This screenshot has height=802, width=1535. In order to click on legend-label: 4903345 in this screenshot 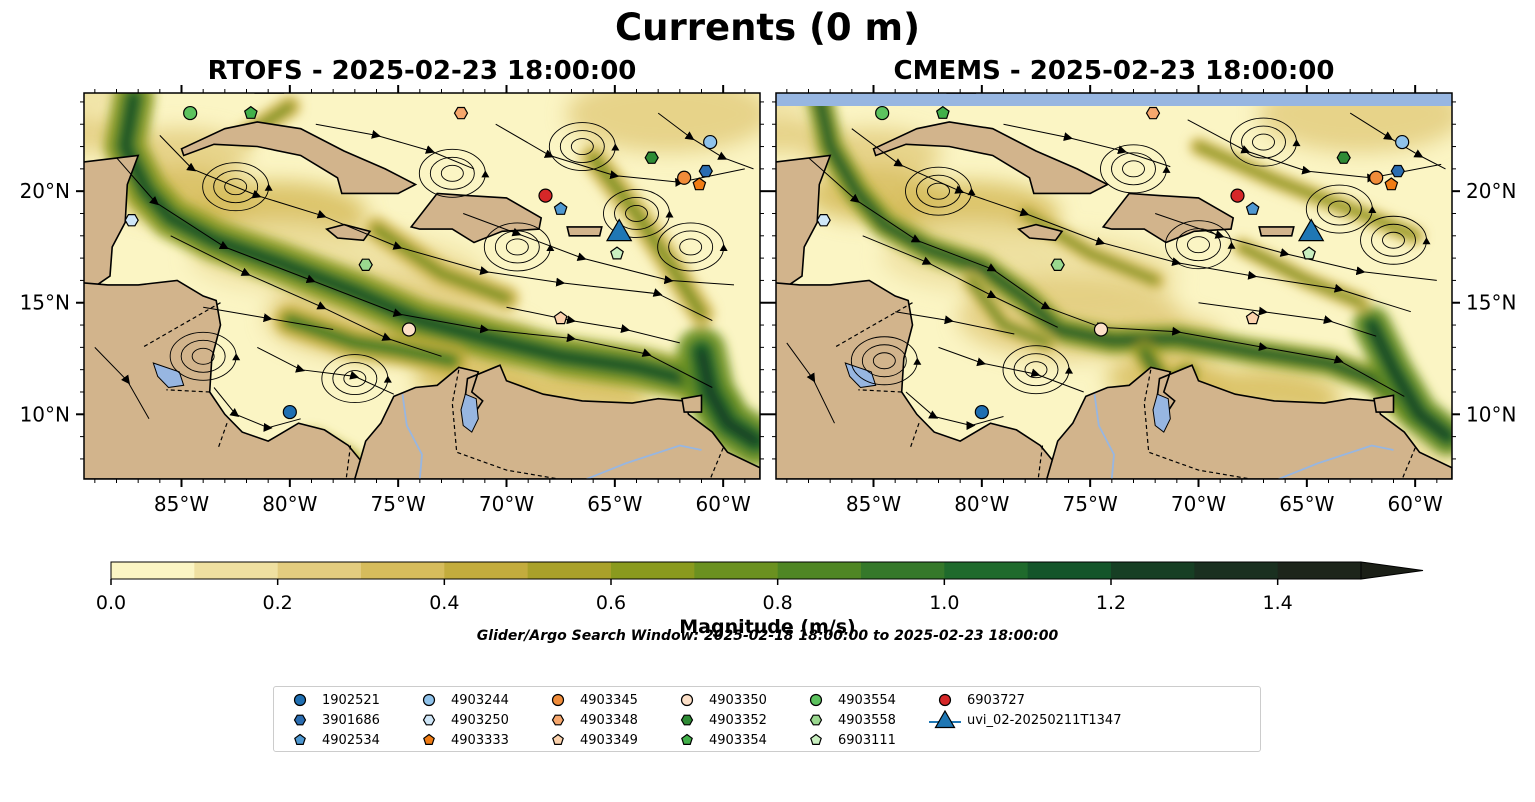, I will do `click(609, 700)`.